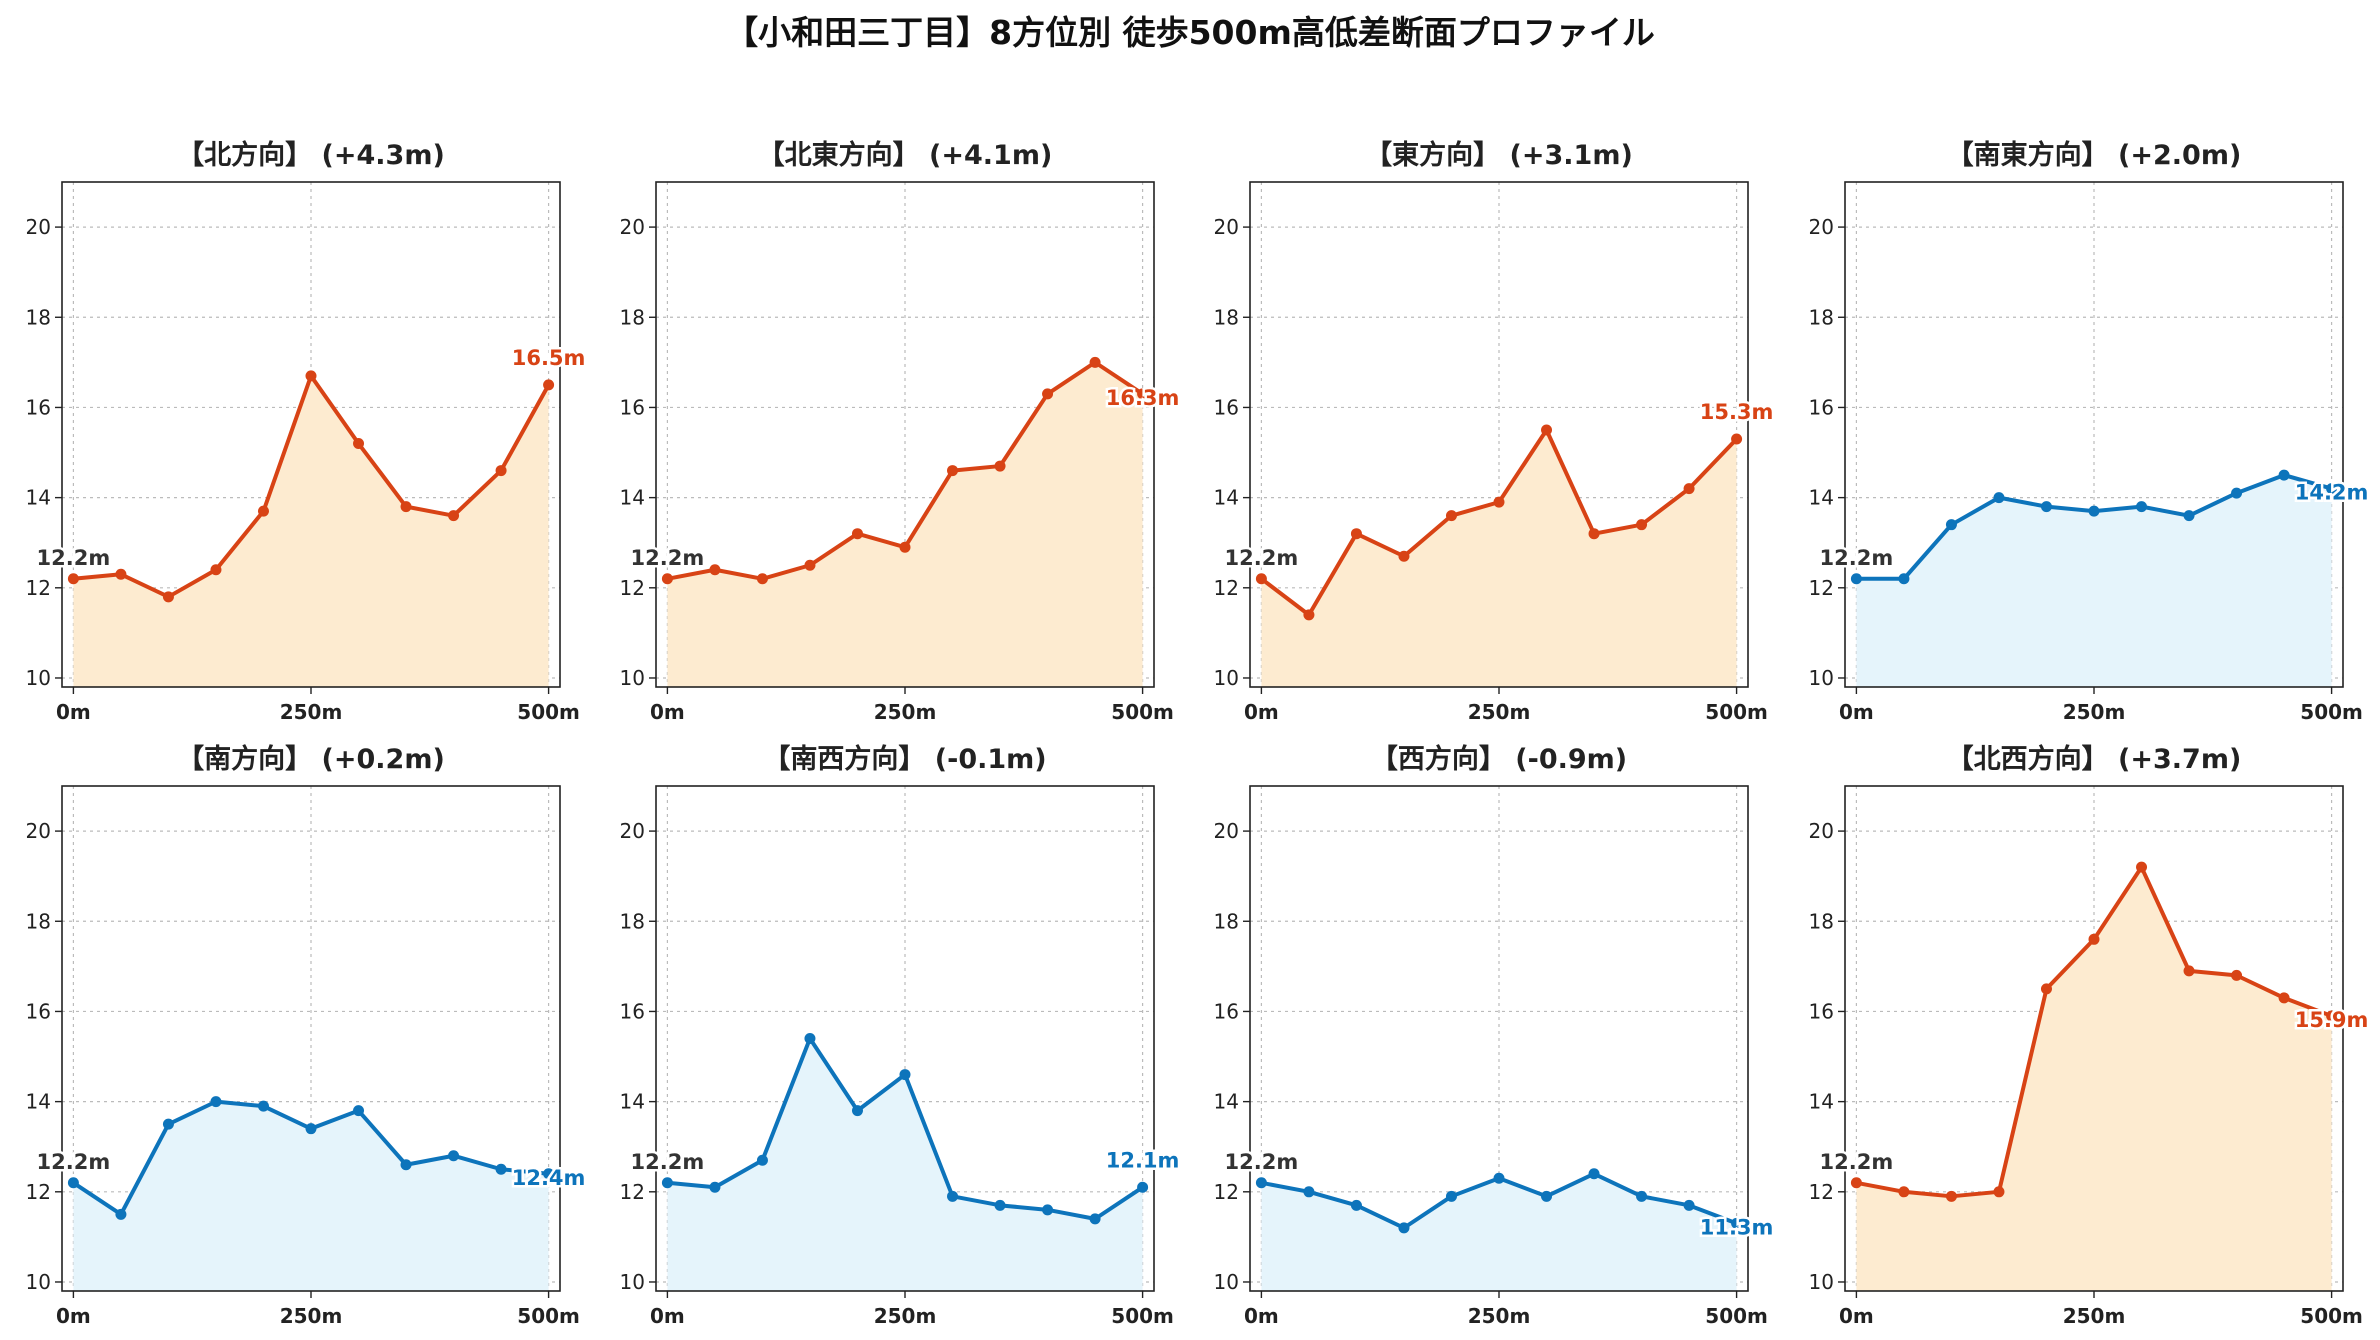  I want to click on end-elevation-label: 14.2m, so click(2332, 493).